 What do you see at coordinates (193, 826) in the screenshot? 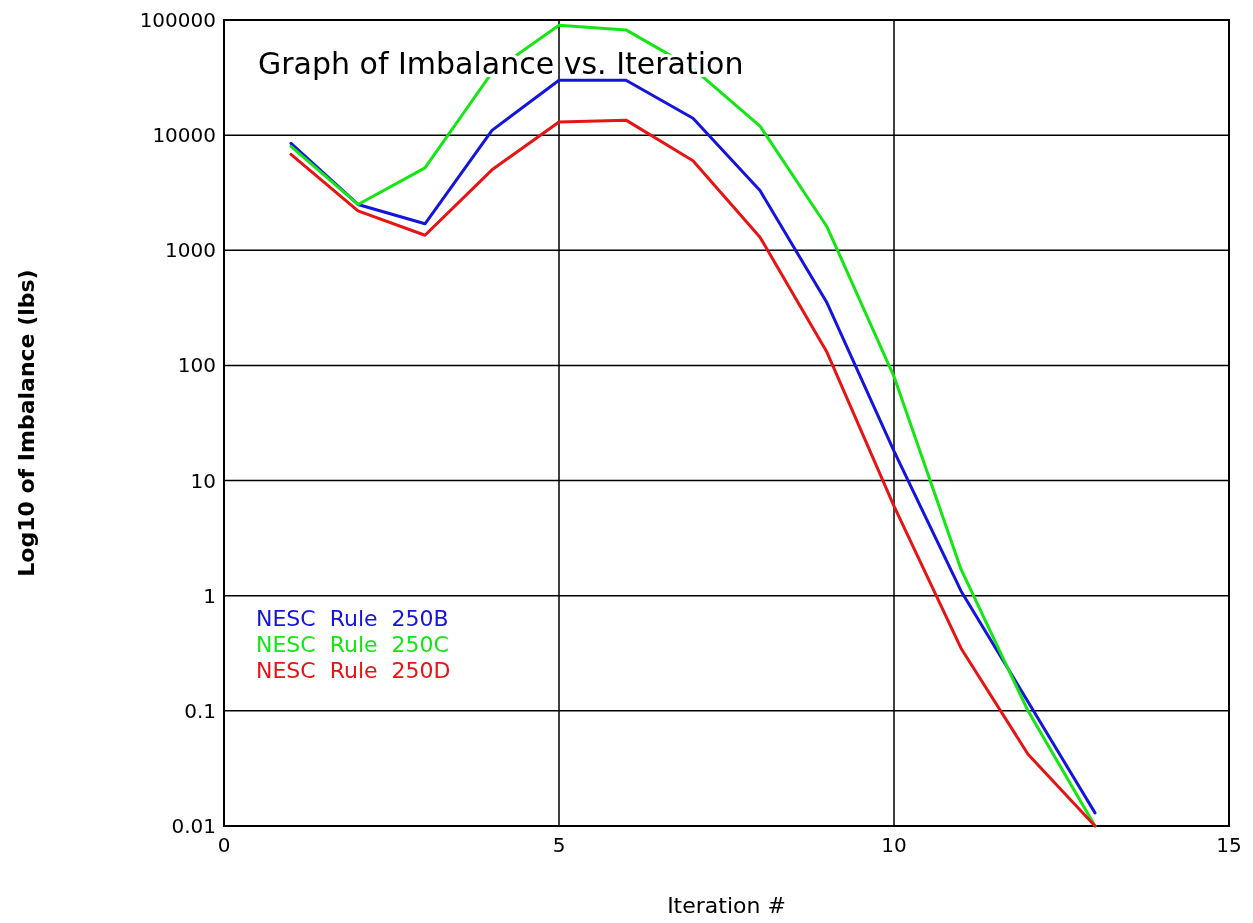
I see `y-tick-label: 0.01` at bounding box center [193, 826].